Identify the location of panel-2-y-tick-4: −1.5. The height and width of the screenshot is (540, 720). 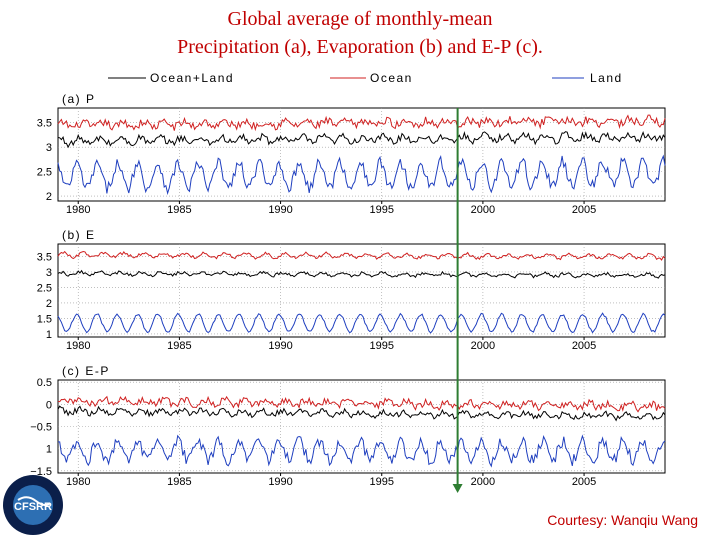
(41, 472).